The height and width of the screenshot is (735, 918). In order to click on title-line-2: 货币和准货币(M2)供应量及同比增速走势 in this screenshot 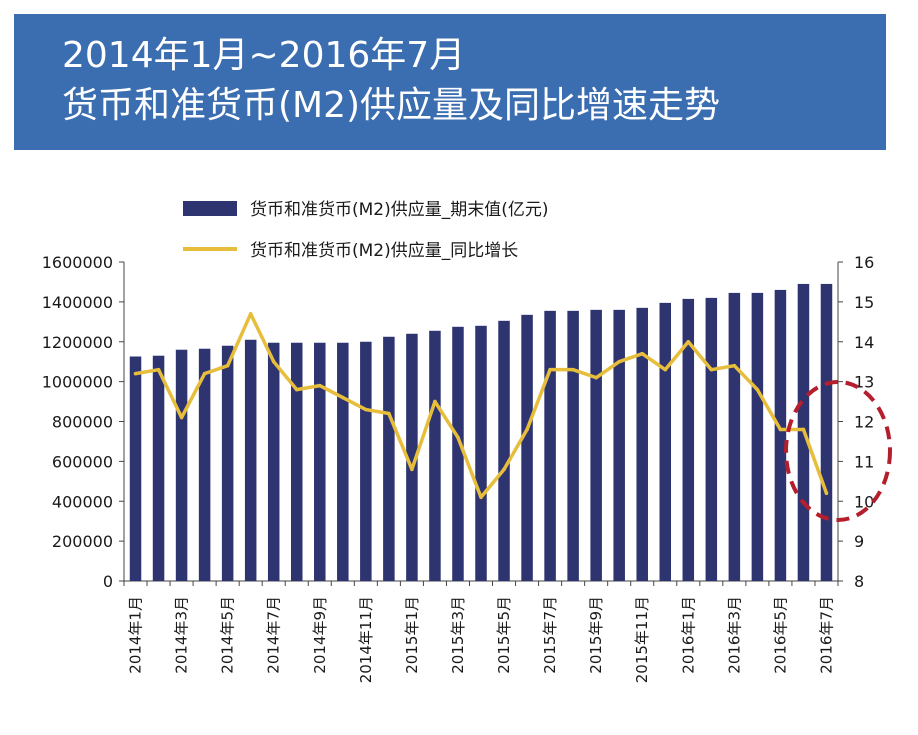, I will do `click(391, 105)`.